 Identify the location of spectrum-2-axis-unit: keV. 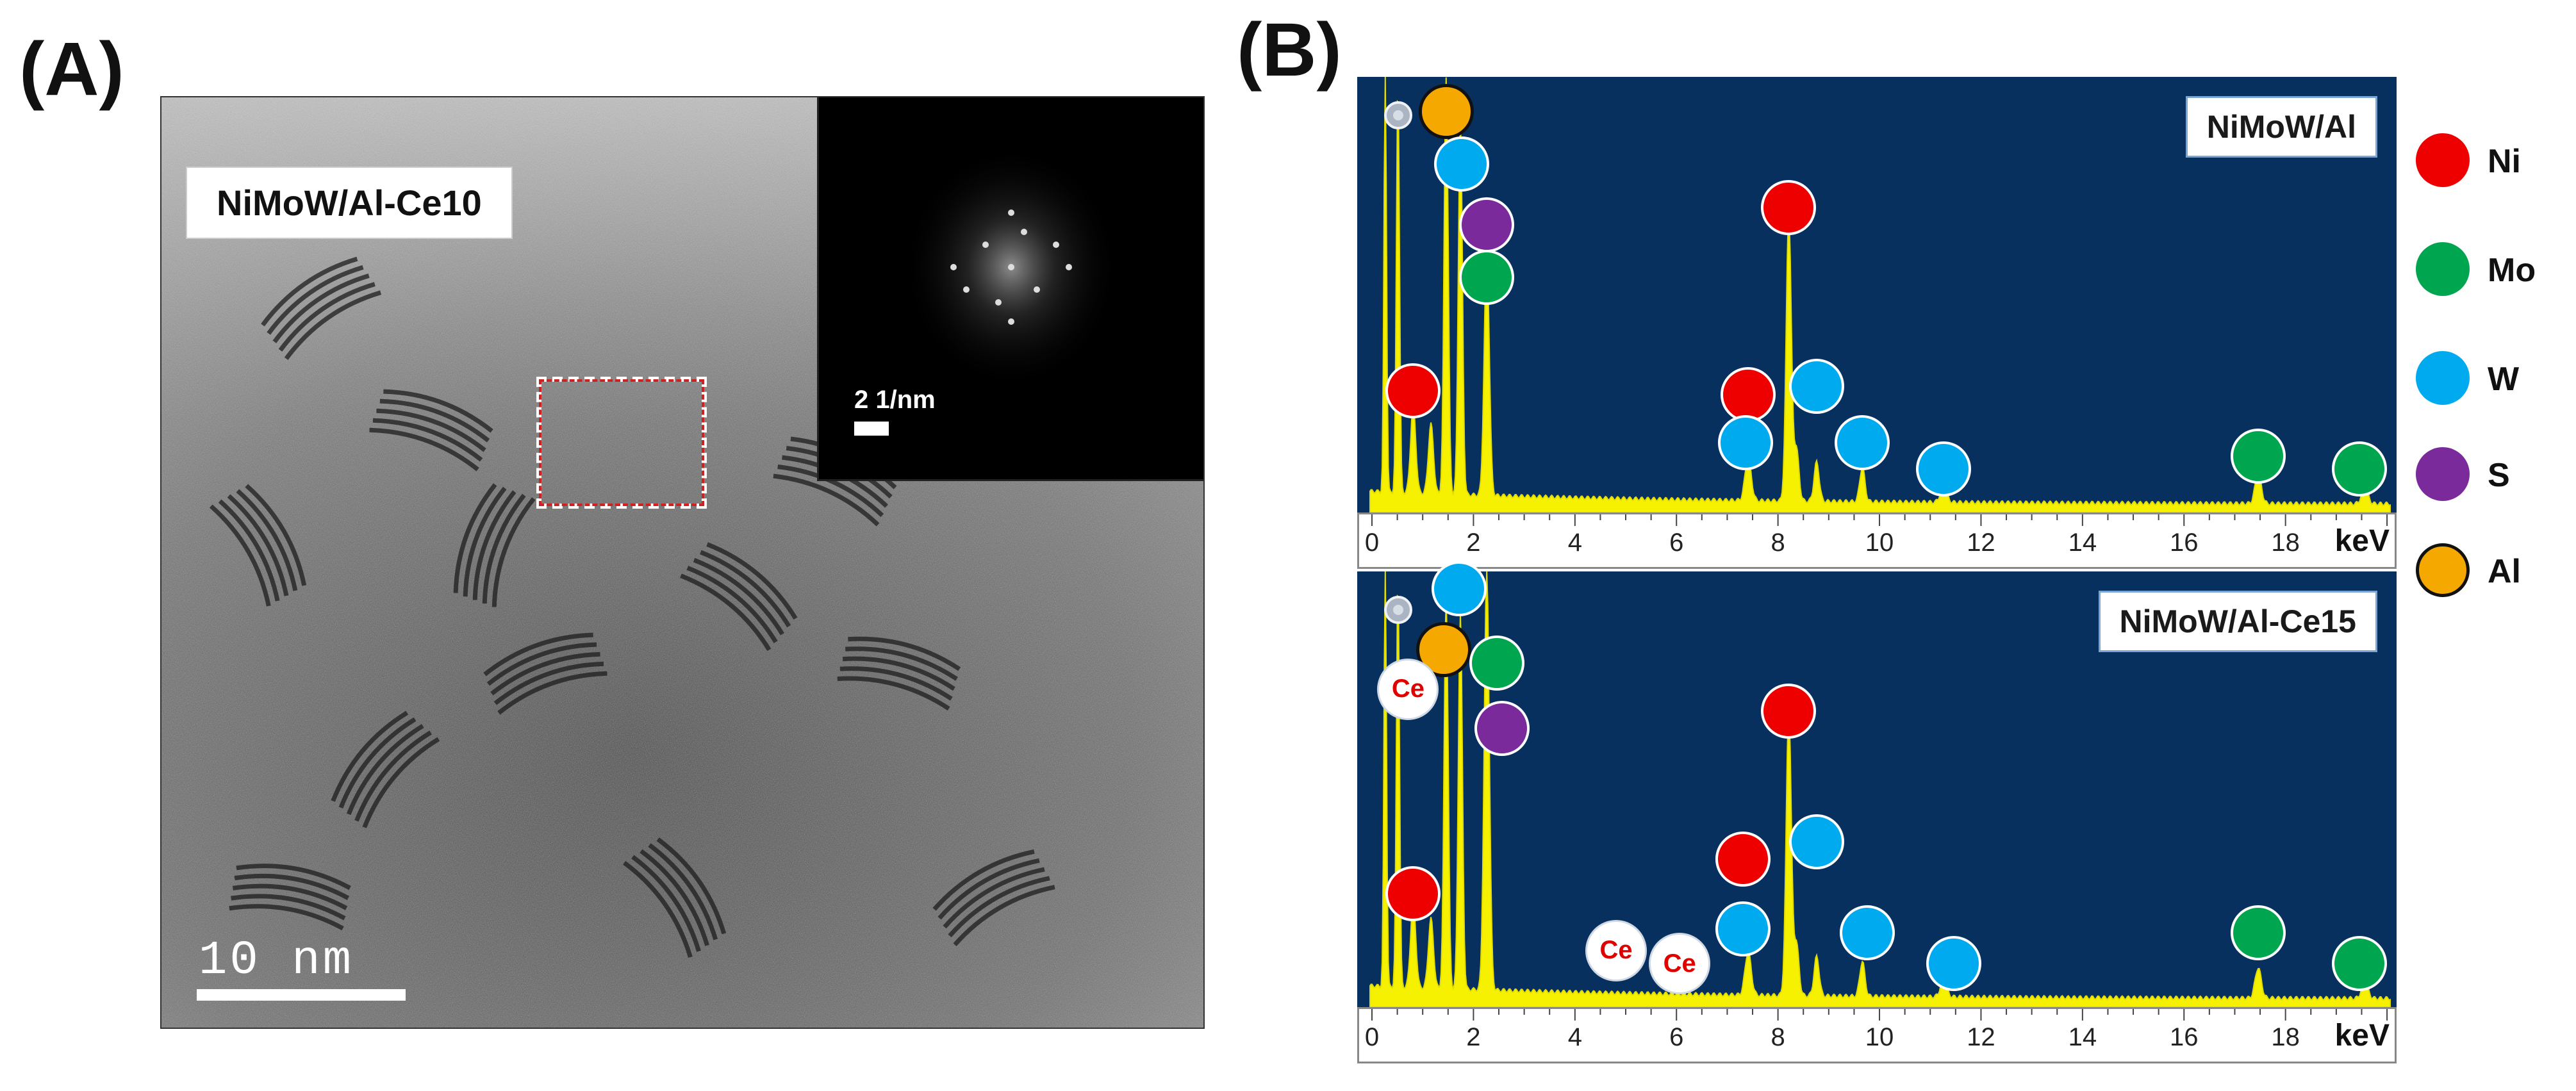
(2362, 1036).